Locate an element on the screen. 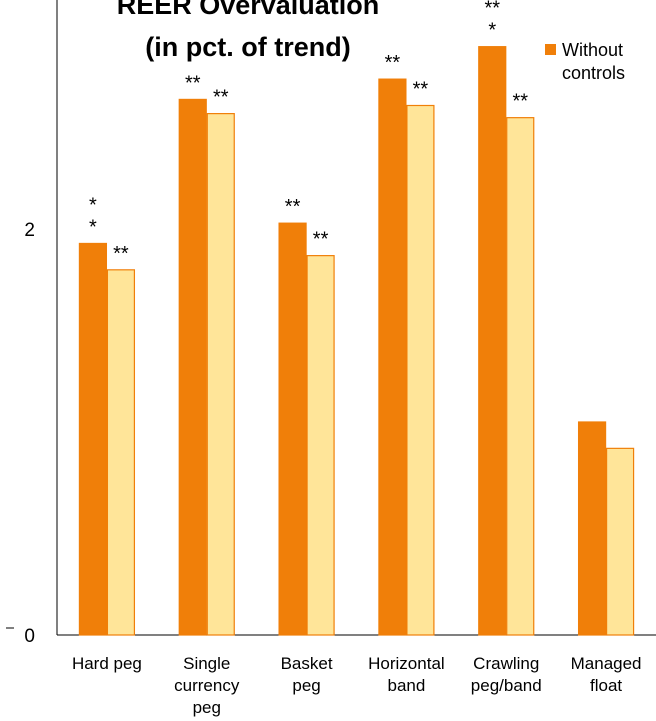 This screenshot has height=721, width=656. y-tick-label: 2 is located at coordinates (29, 230).